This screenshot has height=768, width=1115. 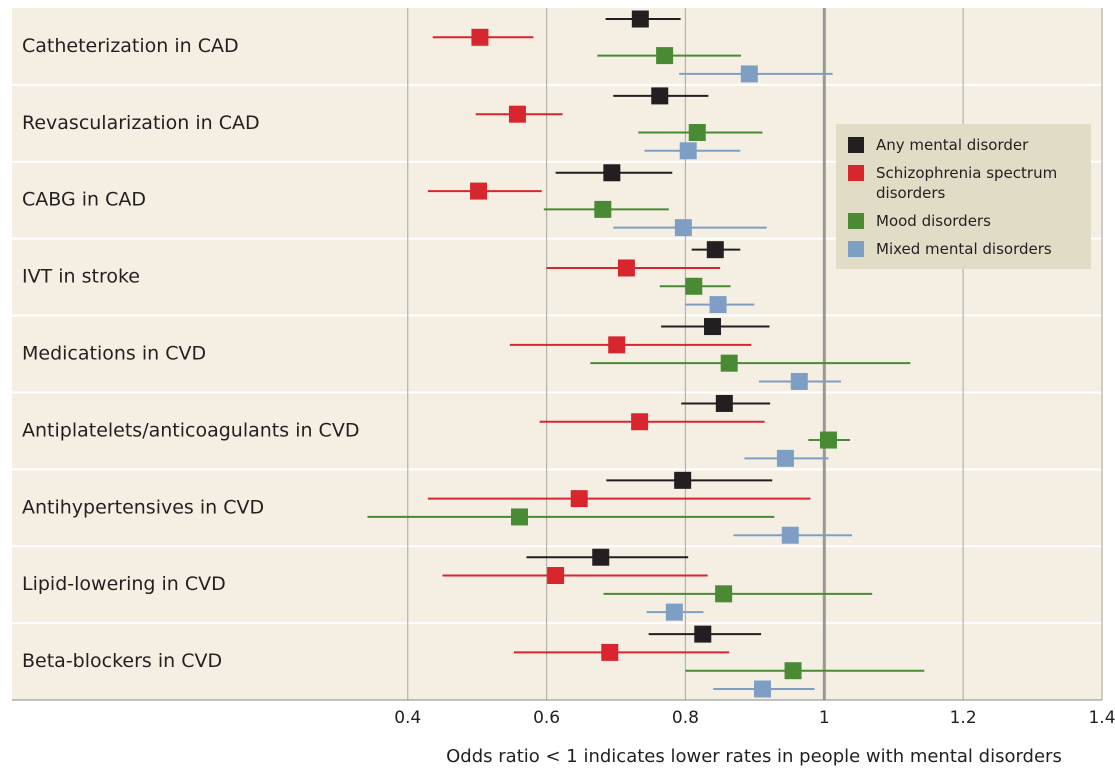 What do you see at coordinates (190, 430) in the screenshot?
I see `category-label: Antiplatelets/anticoagulants in CVD` at bounding box center [190, 430].